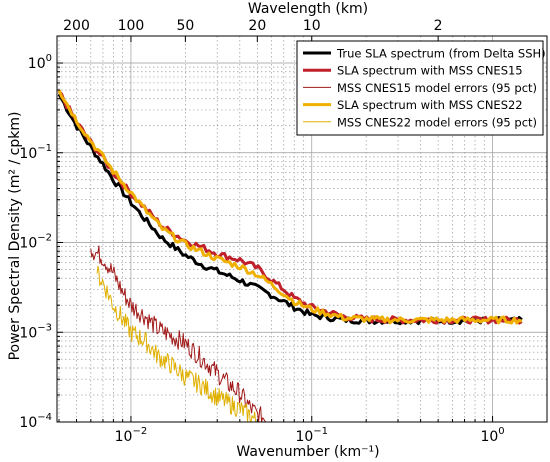 The image size is (550, 462). Describe the element at coordinates (15, 236) in the screenshot. I see `y-axis-title: Power Spectral Density (m² / cpkm)` at that location.